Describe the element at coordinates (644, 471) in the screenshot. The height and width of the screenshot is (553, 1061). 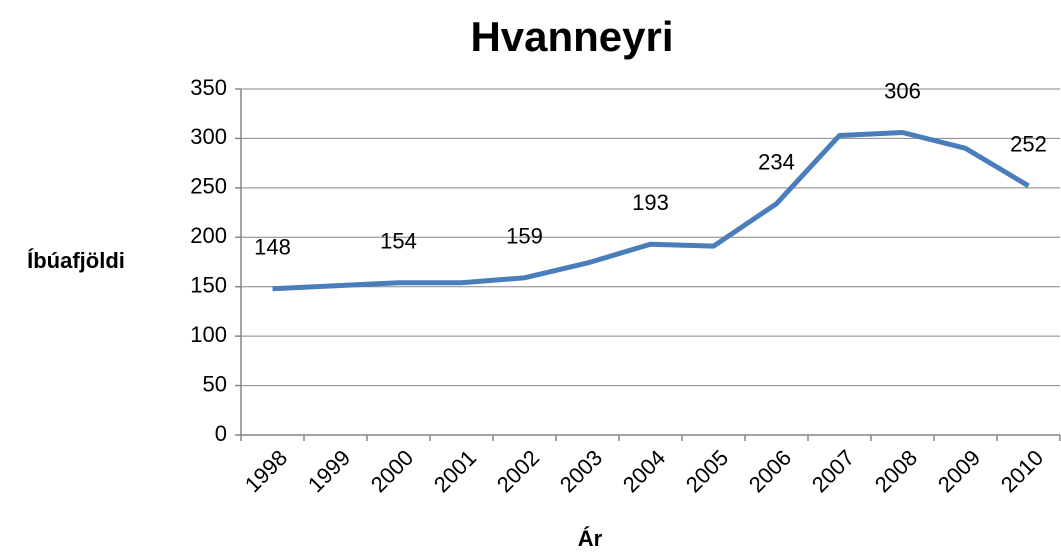
I see `x-tick-label: 2004` at that location.